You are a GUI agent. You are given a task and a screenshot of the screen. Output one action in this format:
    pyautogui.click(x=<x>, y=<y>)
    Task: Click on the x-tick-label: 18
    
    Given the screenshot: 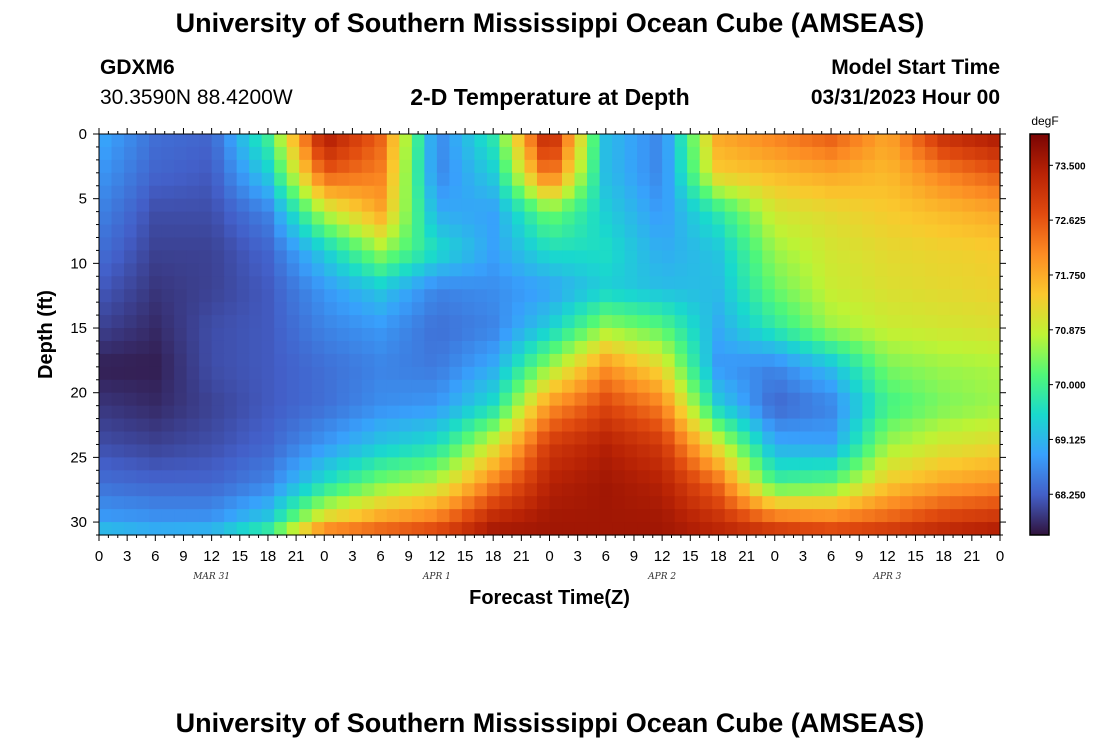 What is the action you would take?
    pyautogui.click(x=943, y=556)
    